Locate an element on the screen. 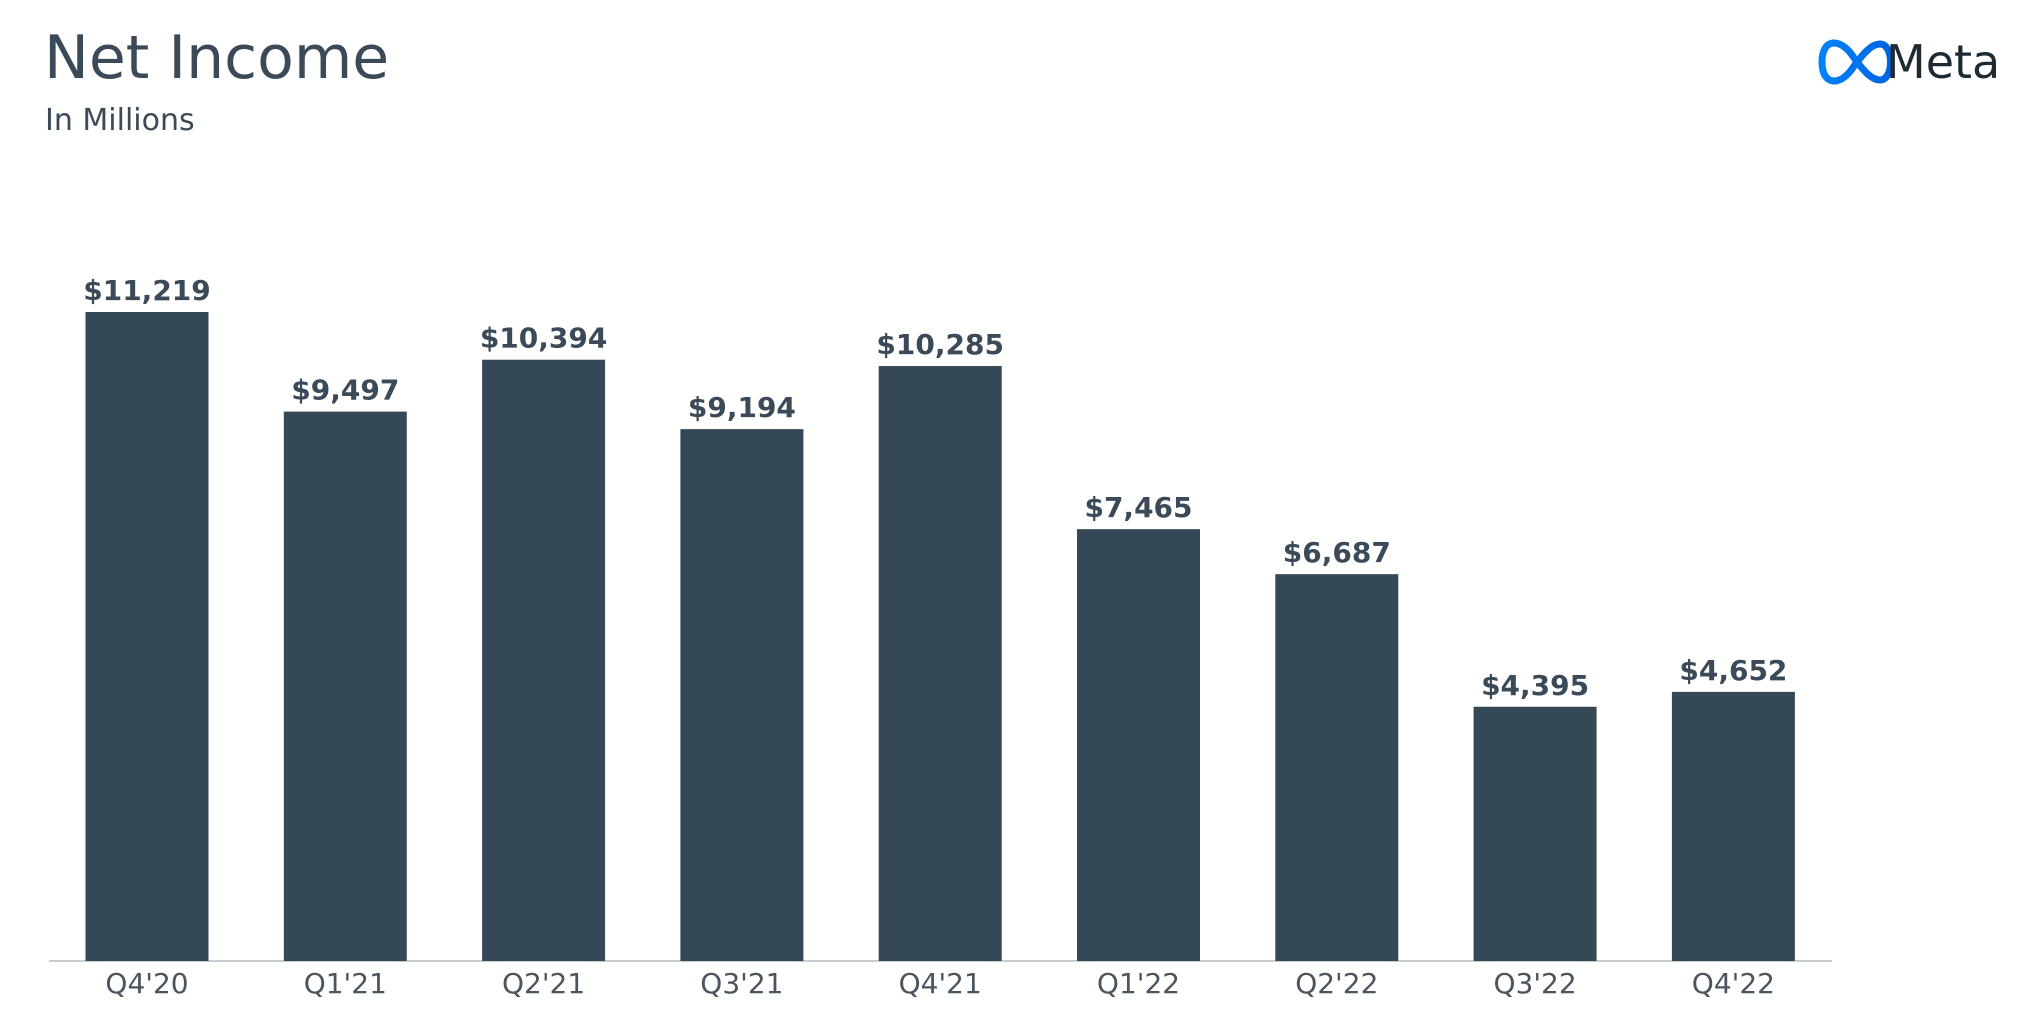 The image size is (2038, 1030). value-label: $10,394 is located at coordinates (544, 338).